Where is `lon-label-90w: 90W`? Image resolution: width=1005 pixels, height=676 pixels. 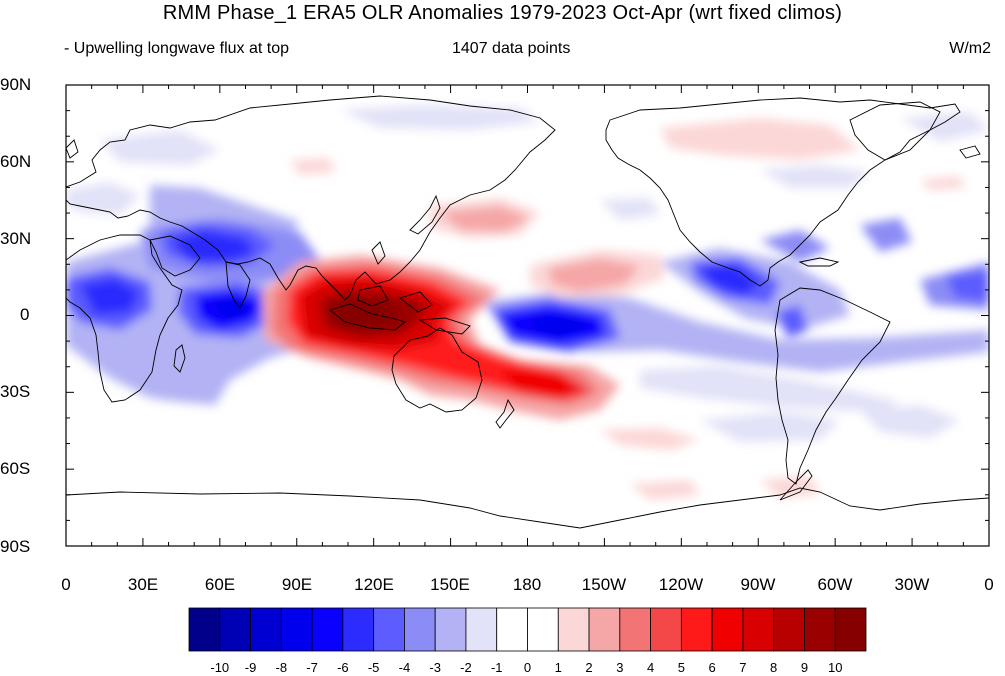
lon-label-90w: 90W is located at coordinates (758, 584).